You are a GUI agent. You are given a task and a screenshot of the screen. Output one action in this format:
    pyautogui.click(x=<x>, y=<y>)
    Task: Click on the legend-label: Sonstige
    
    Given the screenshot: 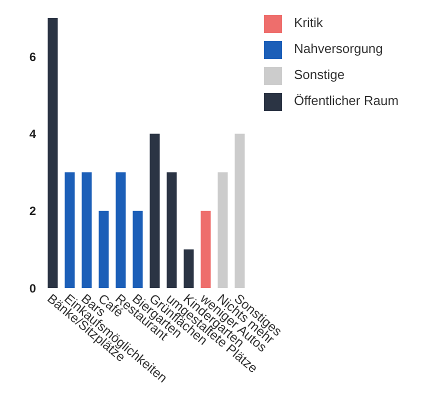 What is the action you would take?
    pyautogui.click(x=319, y=74)
    